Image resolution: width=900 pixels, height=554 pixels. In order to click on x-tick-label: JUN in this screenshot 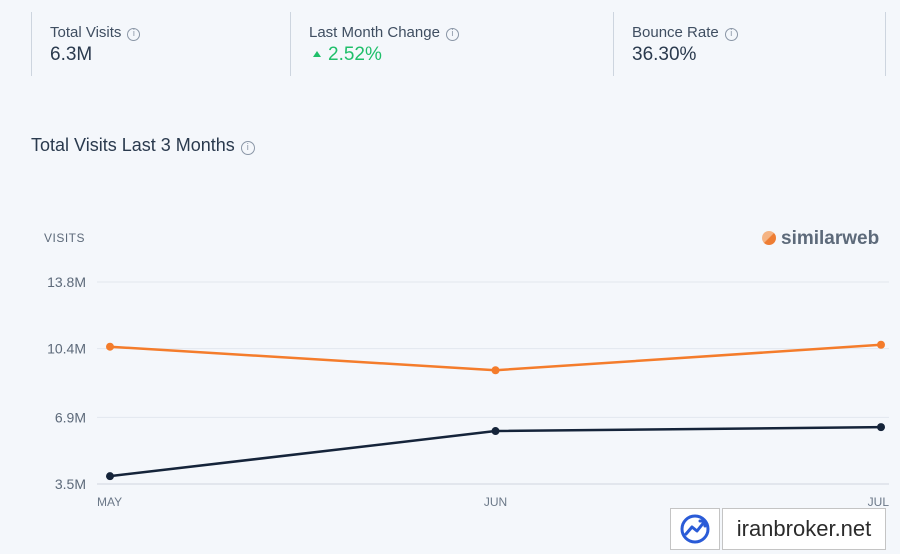, I will do `click(495, 502)`.